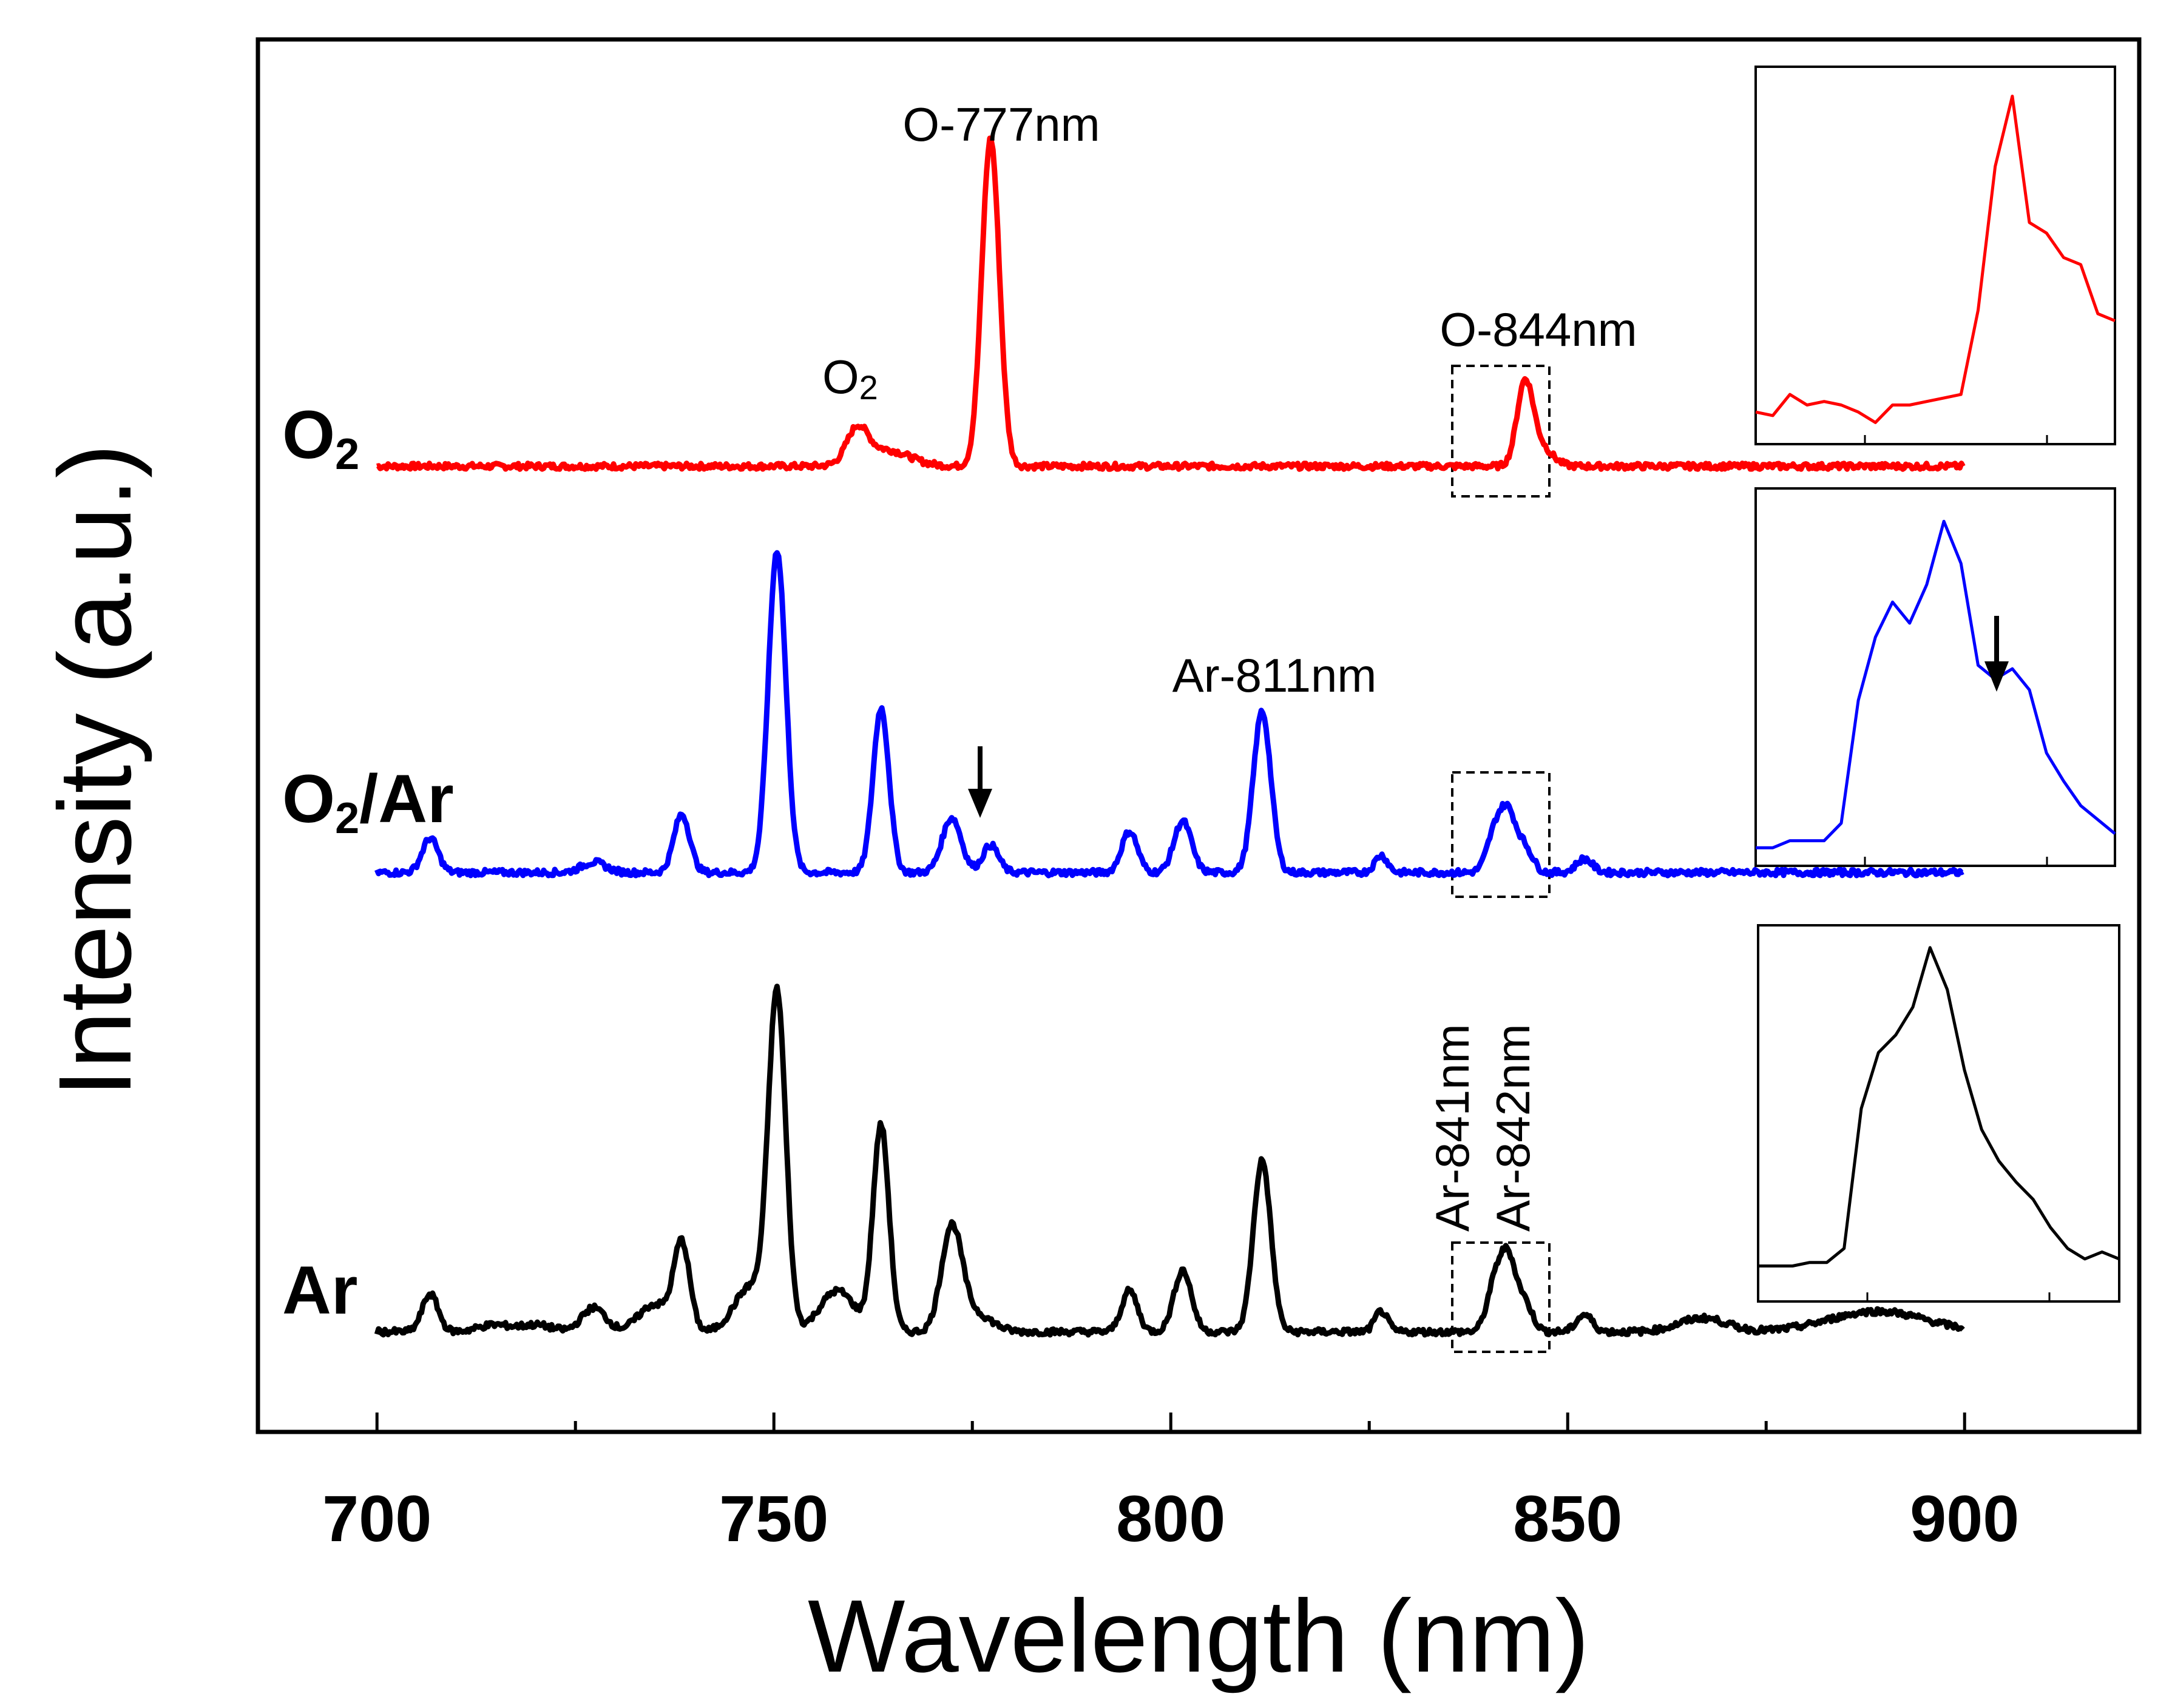  What do you see at coordinates (1170, 1422) in the screenshot?
I see `x-axis-ticks` at bounding box center [1170, 1422].